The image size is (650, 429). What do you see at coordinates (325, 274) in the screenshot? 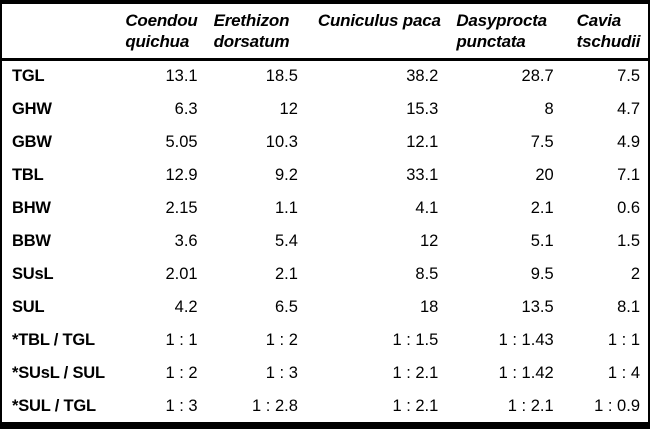
I see `table-row-susl: SUsL 2.01 2.1 8.5 9.5 2` at bounding box center [325, 274].